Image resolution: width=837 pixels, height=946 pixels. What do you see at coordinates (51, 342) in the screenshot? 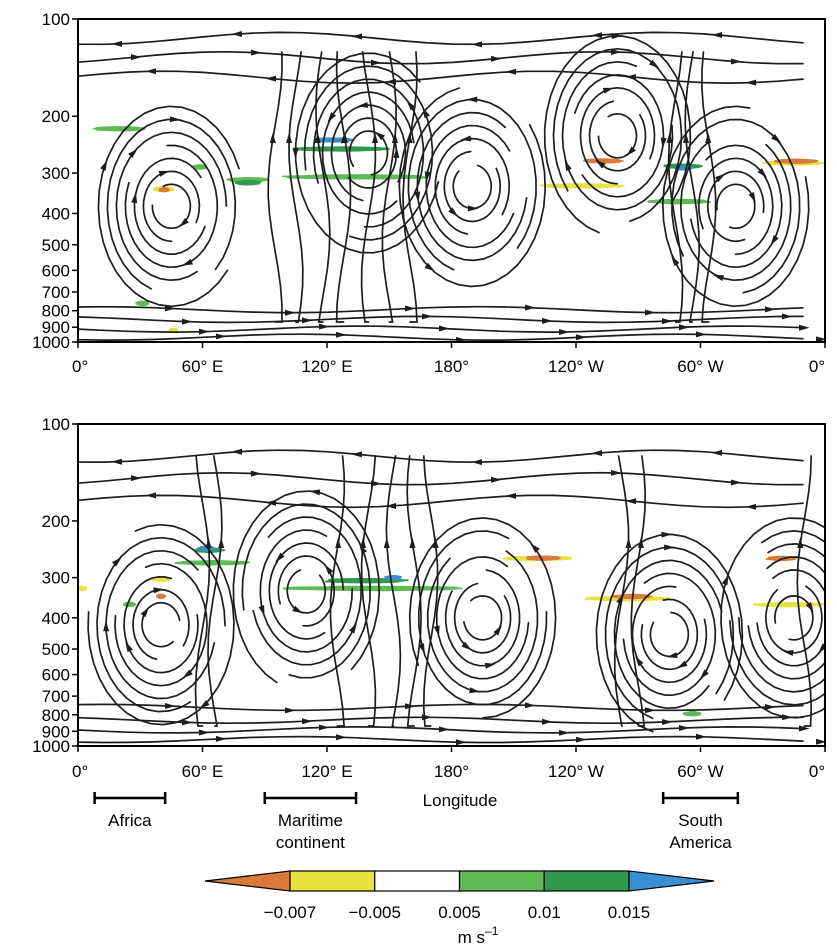
I see `y-tick-label: 1000` at bounding box center [51, 342].